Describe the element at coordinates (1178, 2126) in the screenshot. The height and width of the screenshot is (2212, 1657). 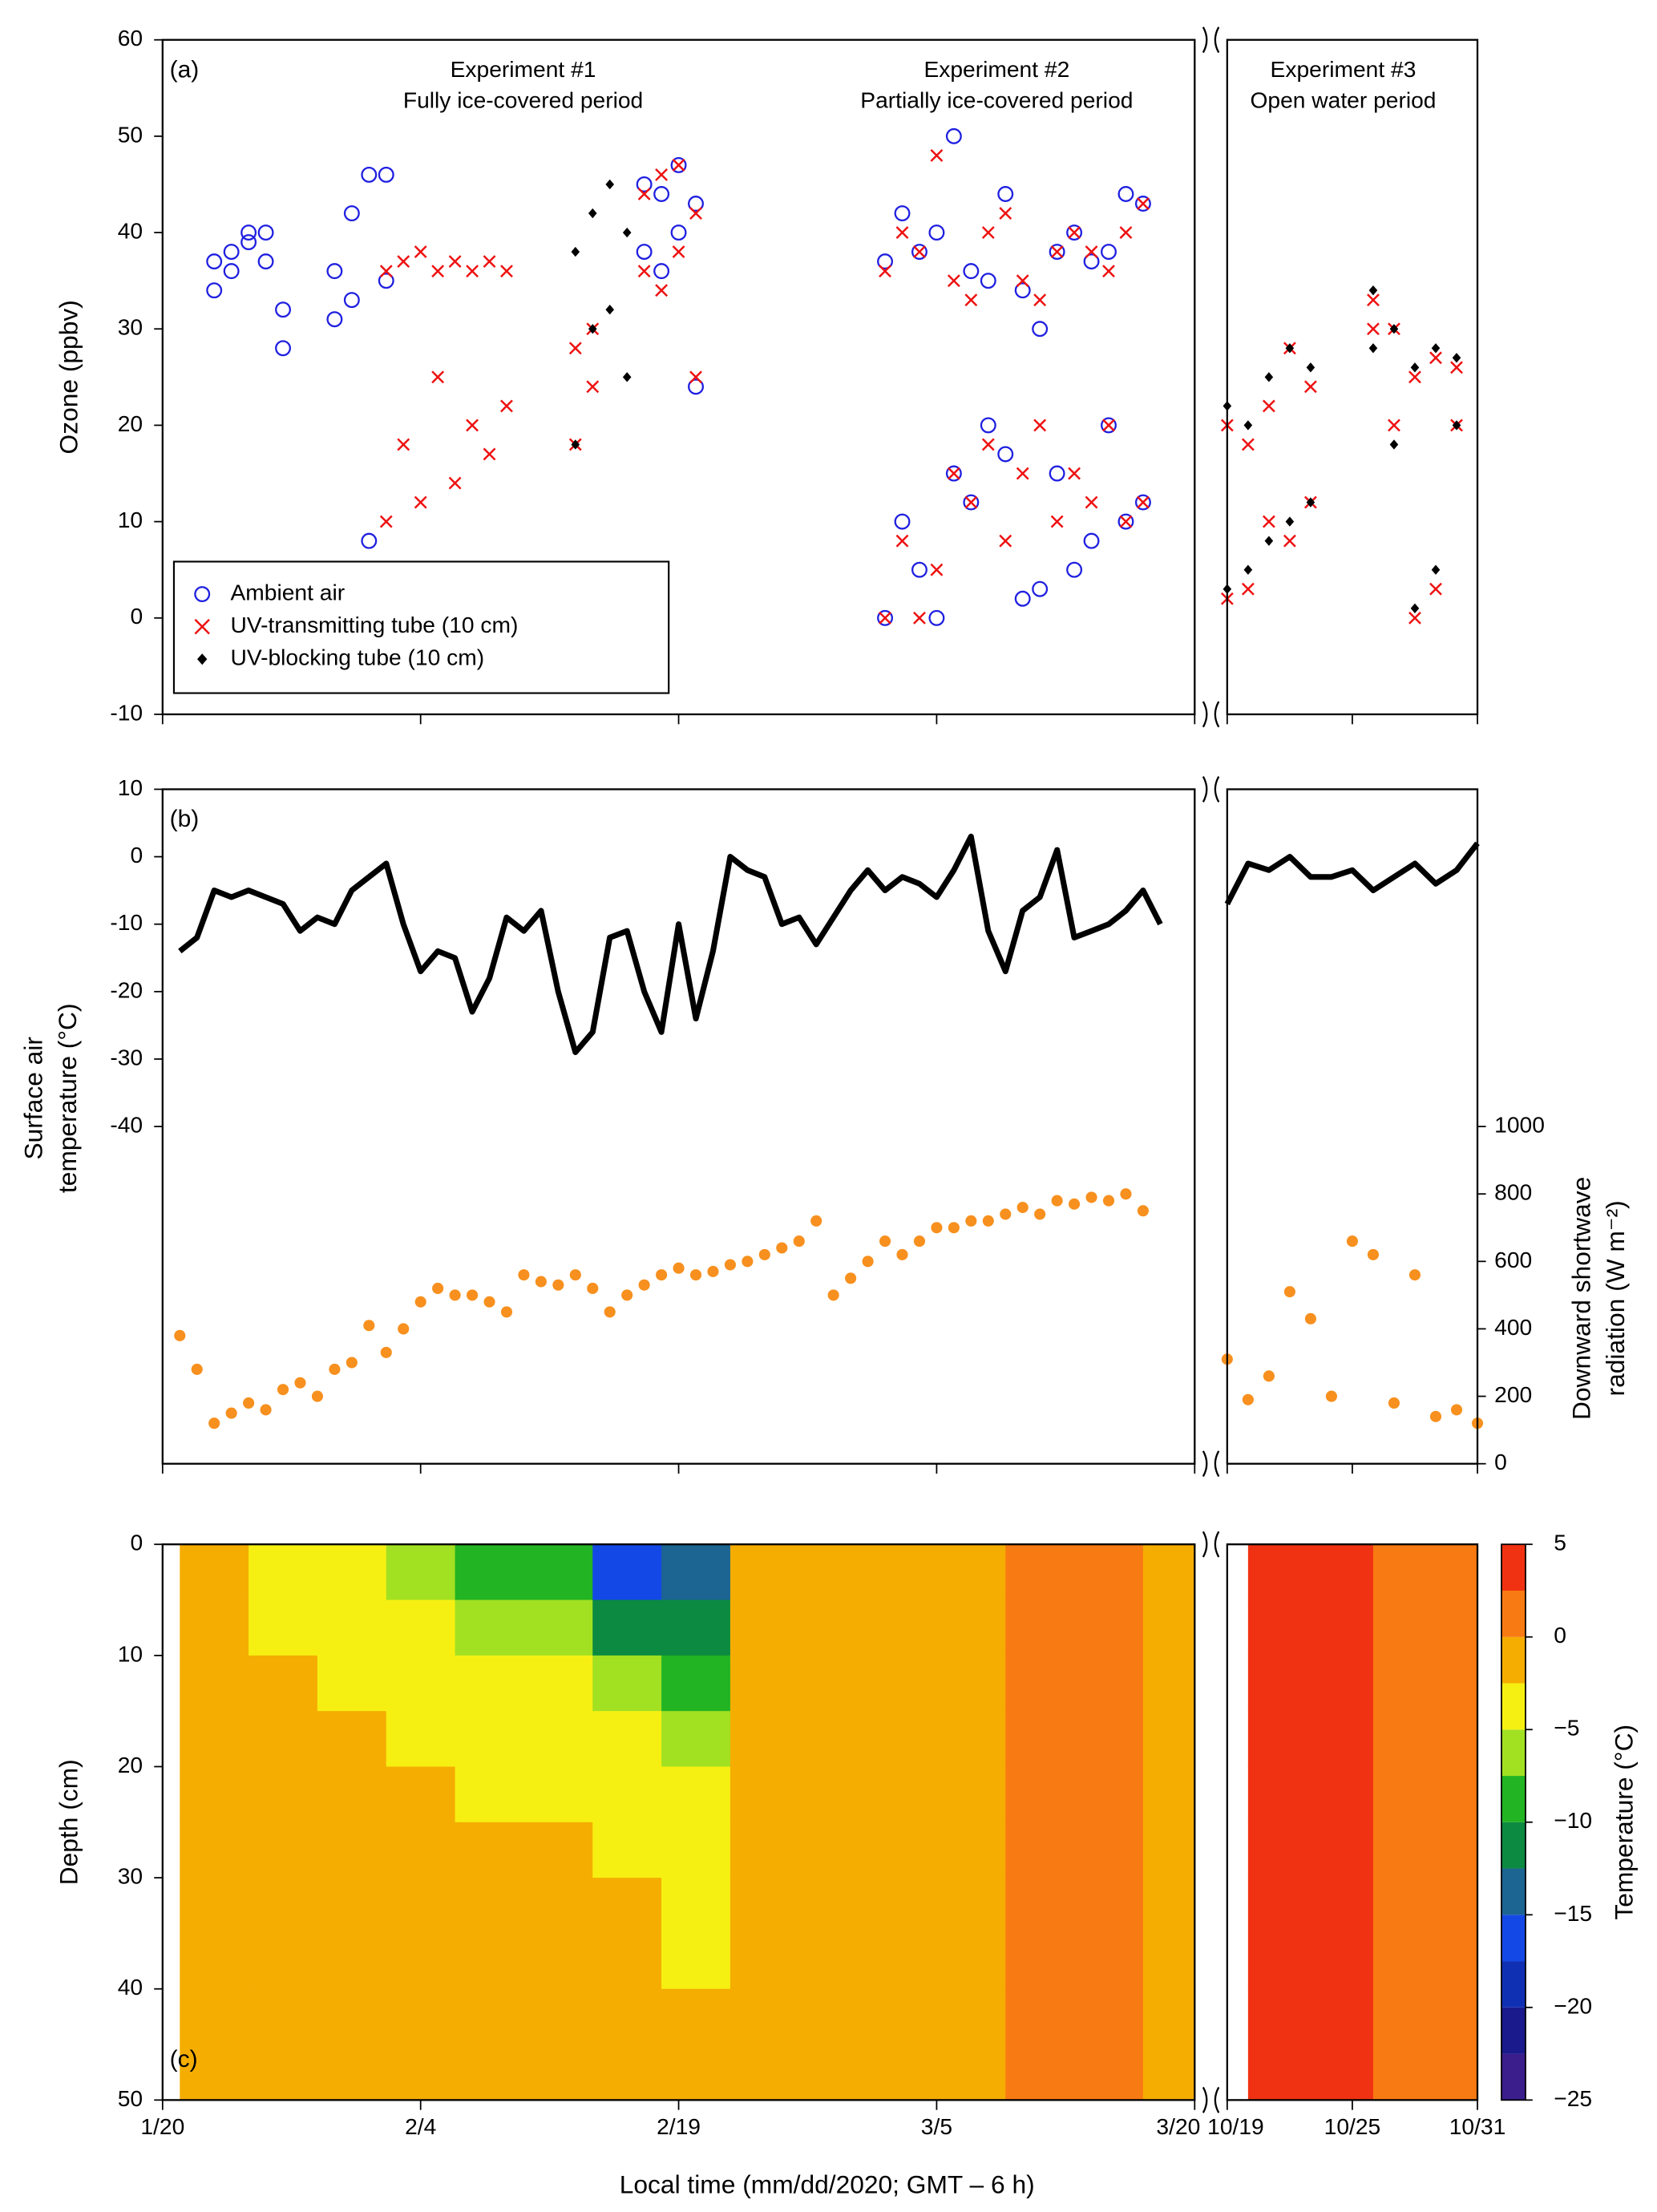
I see `x-tick-label: 3/20` at that location.